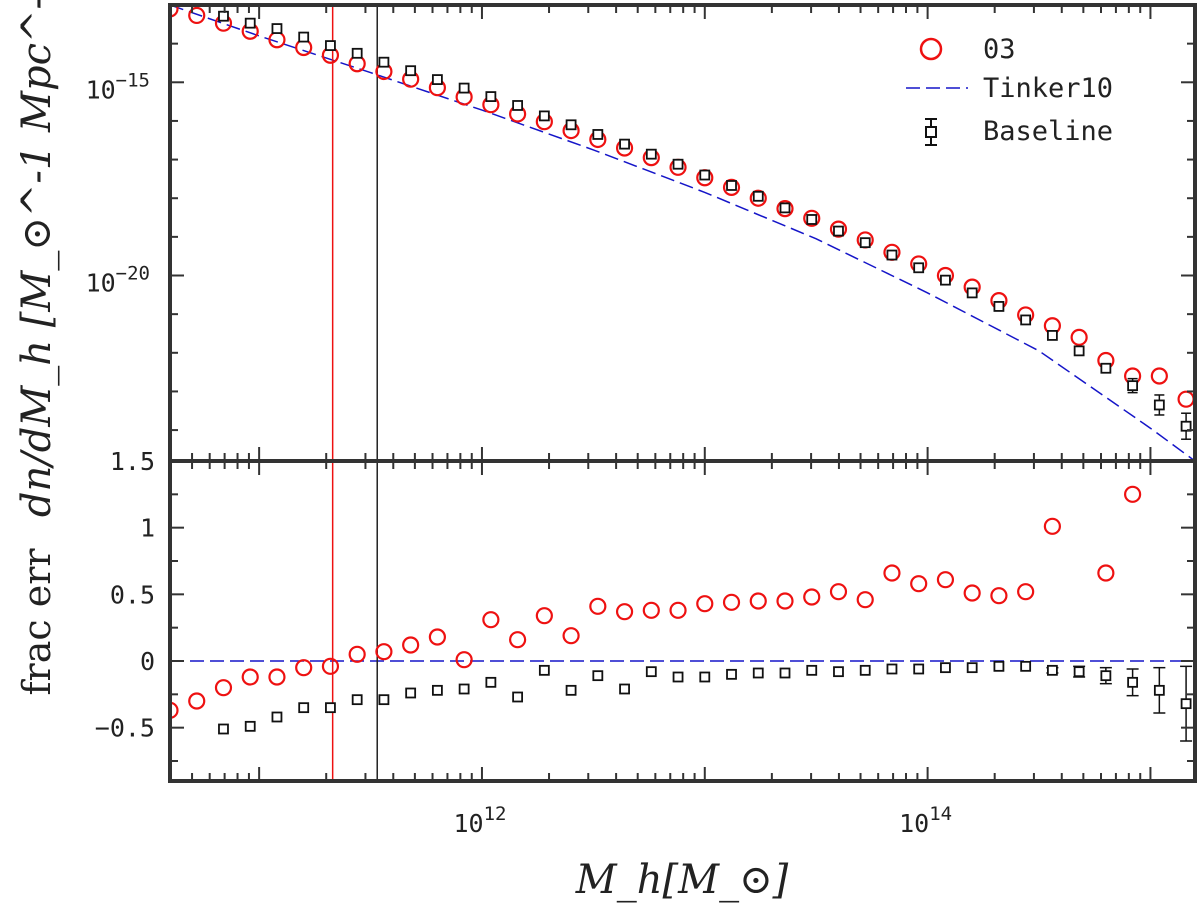 This screenshot has width=1200, height=905. What do you see at coordinates (147, 528) in the screenshot?
I see `bottom-y-tick-label: 1` at bounding box center [147, 528].